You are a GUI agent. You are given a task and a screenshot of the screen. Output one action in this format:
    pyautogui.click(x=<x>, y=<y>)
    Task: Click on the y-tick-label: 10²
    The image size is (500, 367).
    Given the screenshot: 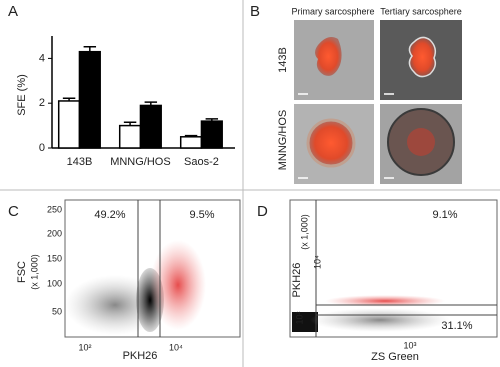 What is the action you would take?
    pyautogui.click(x=299, y=317)
    